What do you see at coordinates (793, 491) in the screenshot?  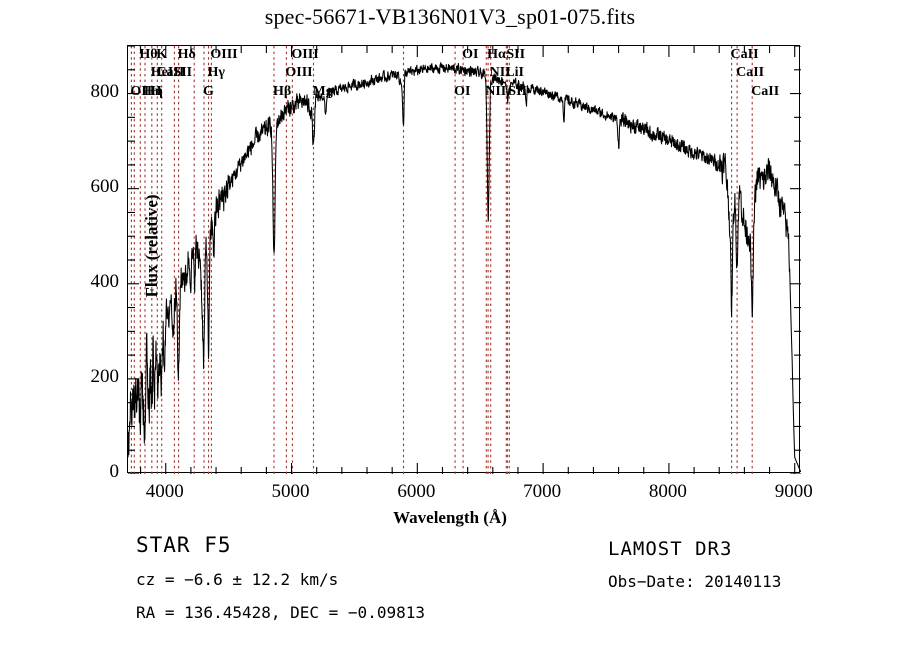 I see `x-tick-label: 9000` at bounding box center [793, 491].